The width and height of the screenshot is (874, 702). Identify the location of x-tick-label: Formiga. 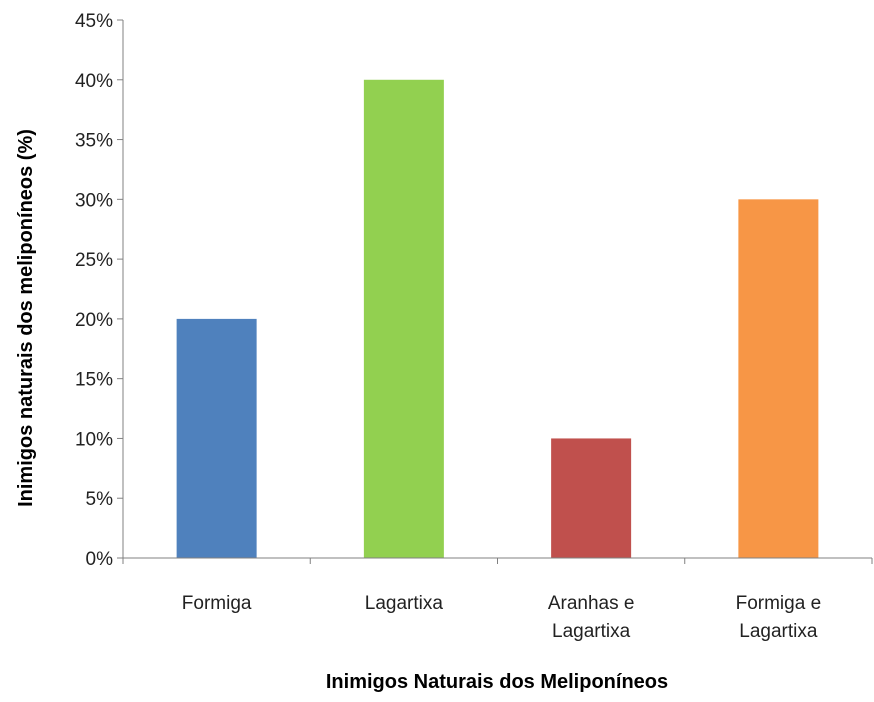
(217, 603).